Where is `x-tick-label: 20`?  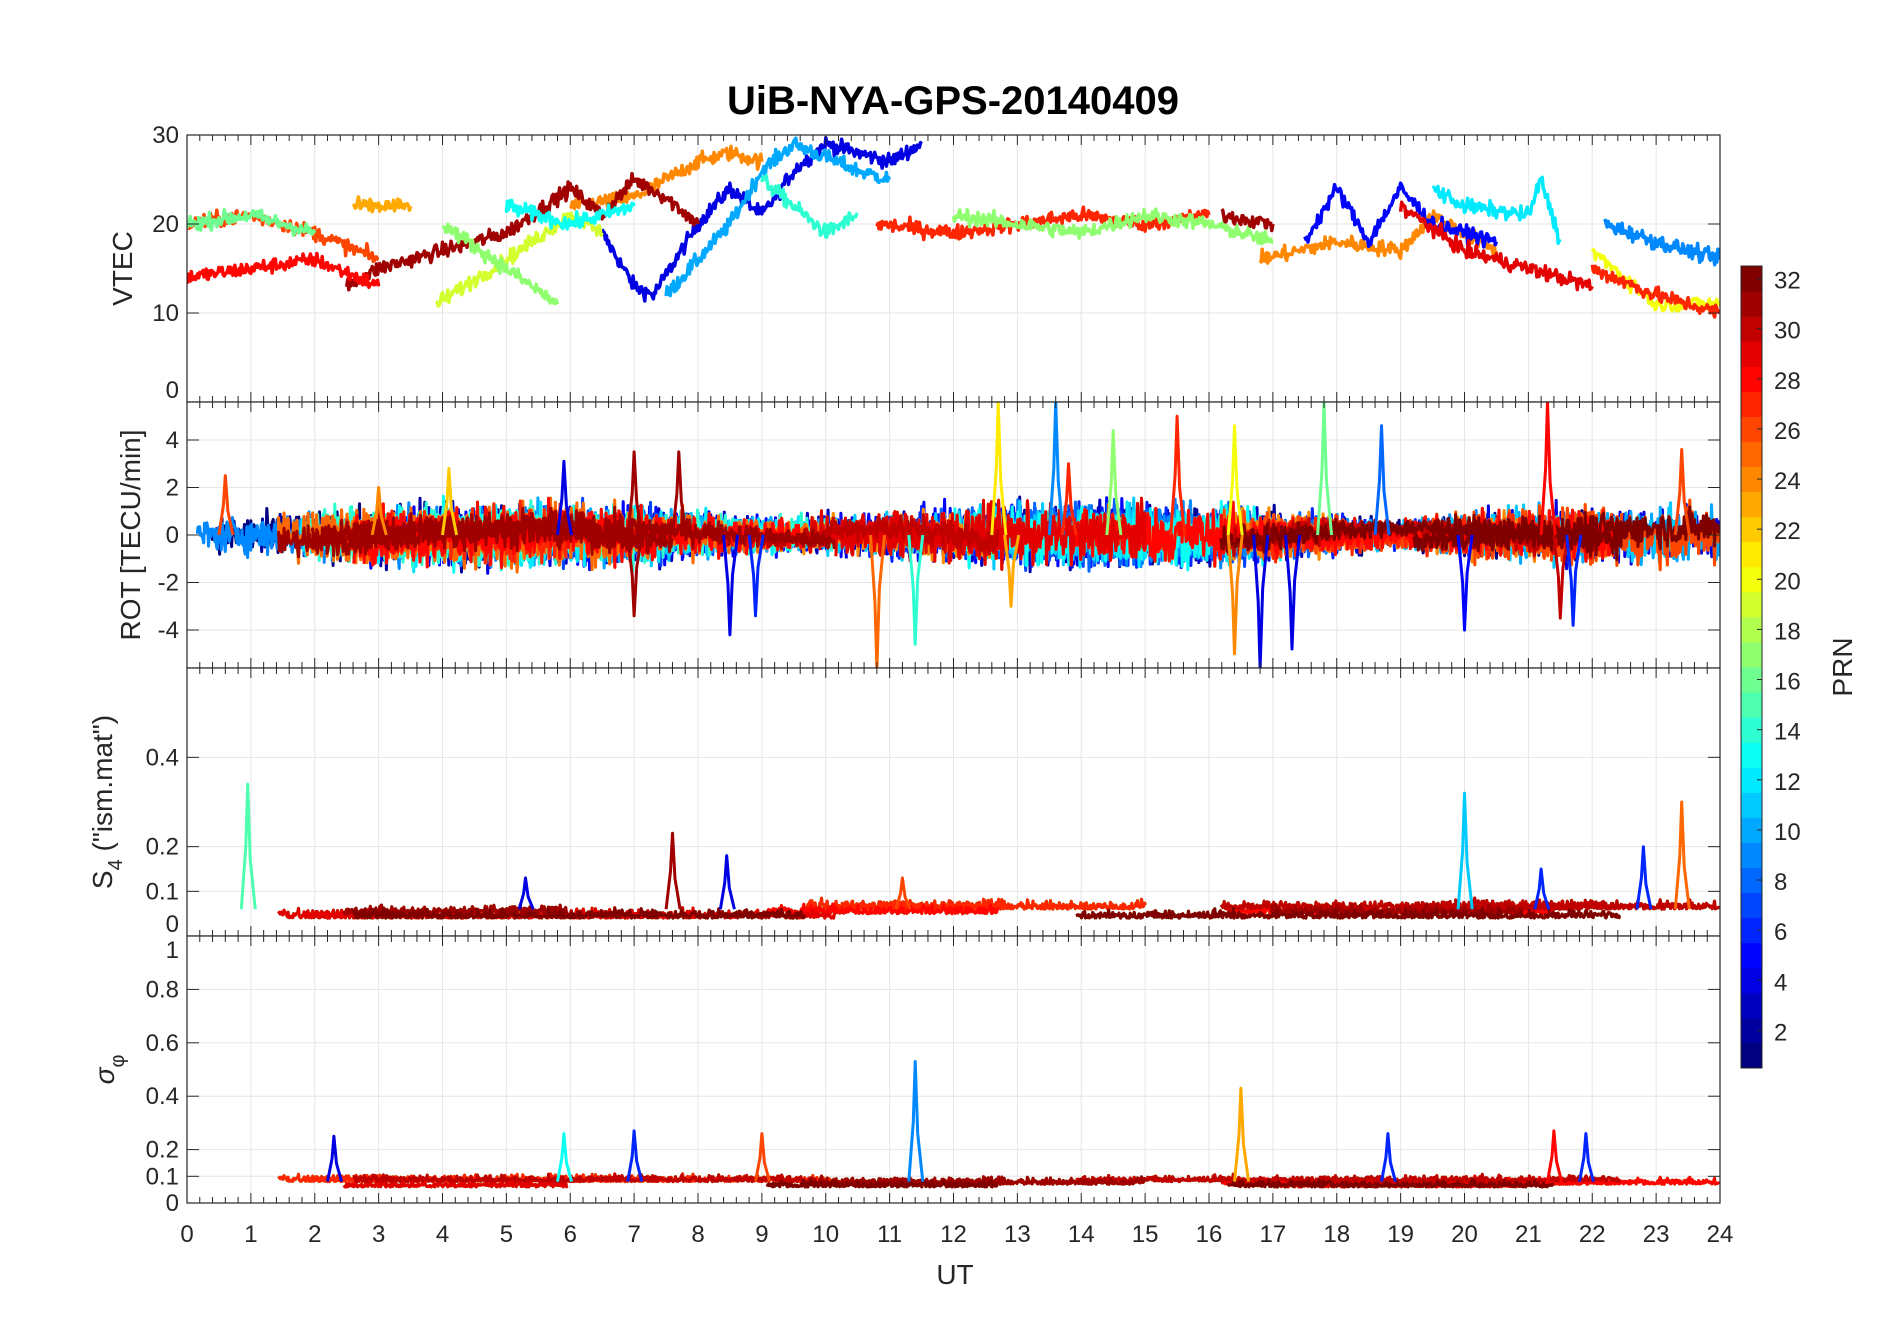
x-tick-label: 20 is located at coordinates (1464, 1234).